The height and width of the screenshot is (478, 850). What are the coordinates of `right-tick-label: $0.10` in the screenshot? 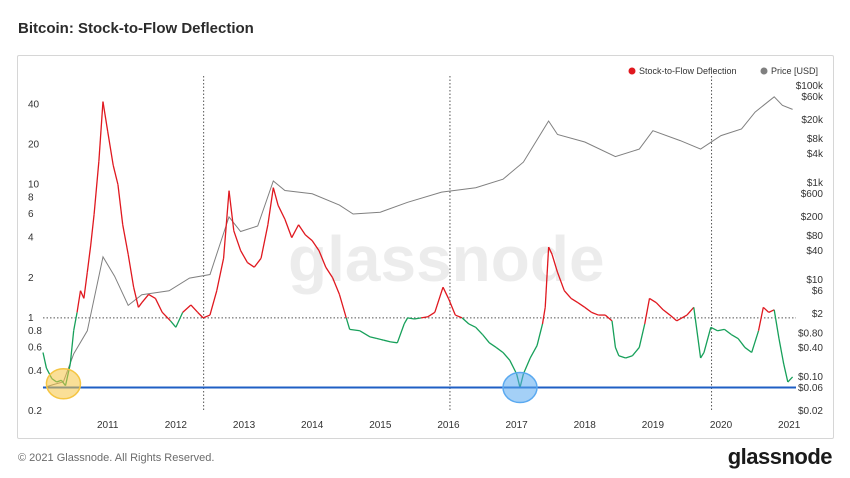 It's located at (810, 377).